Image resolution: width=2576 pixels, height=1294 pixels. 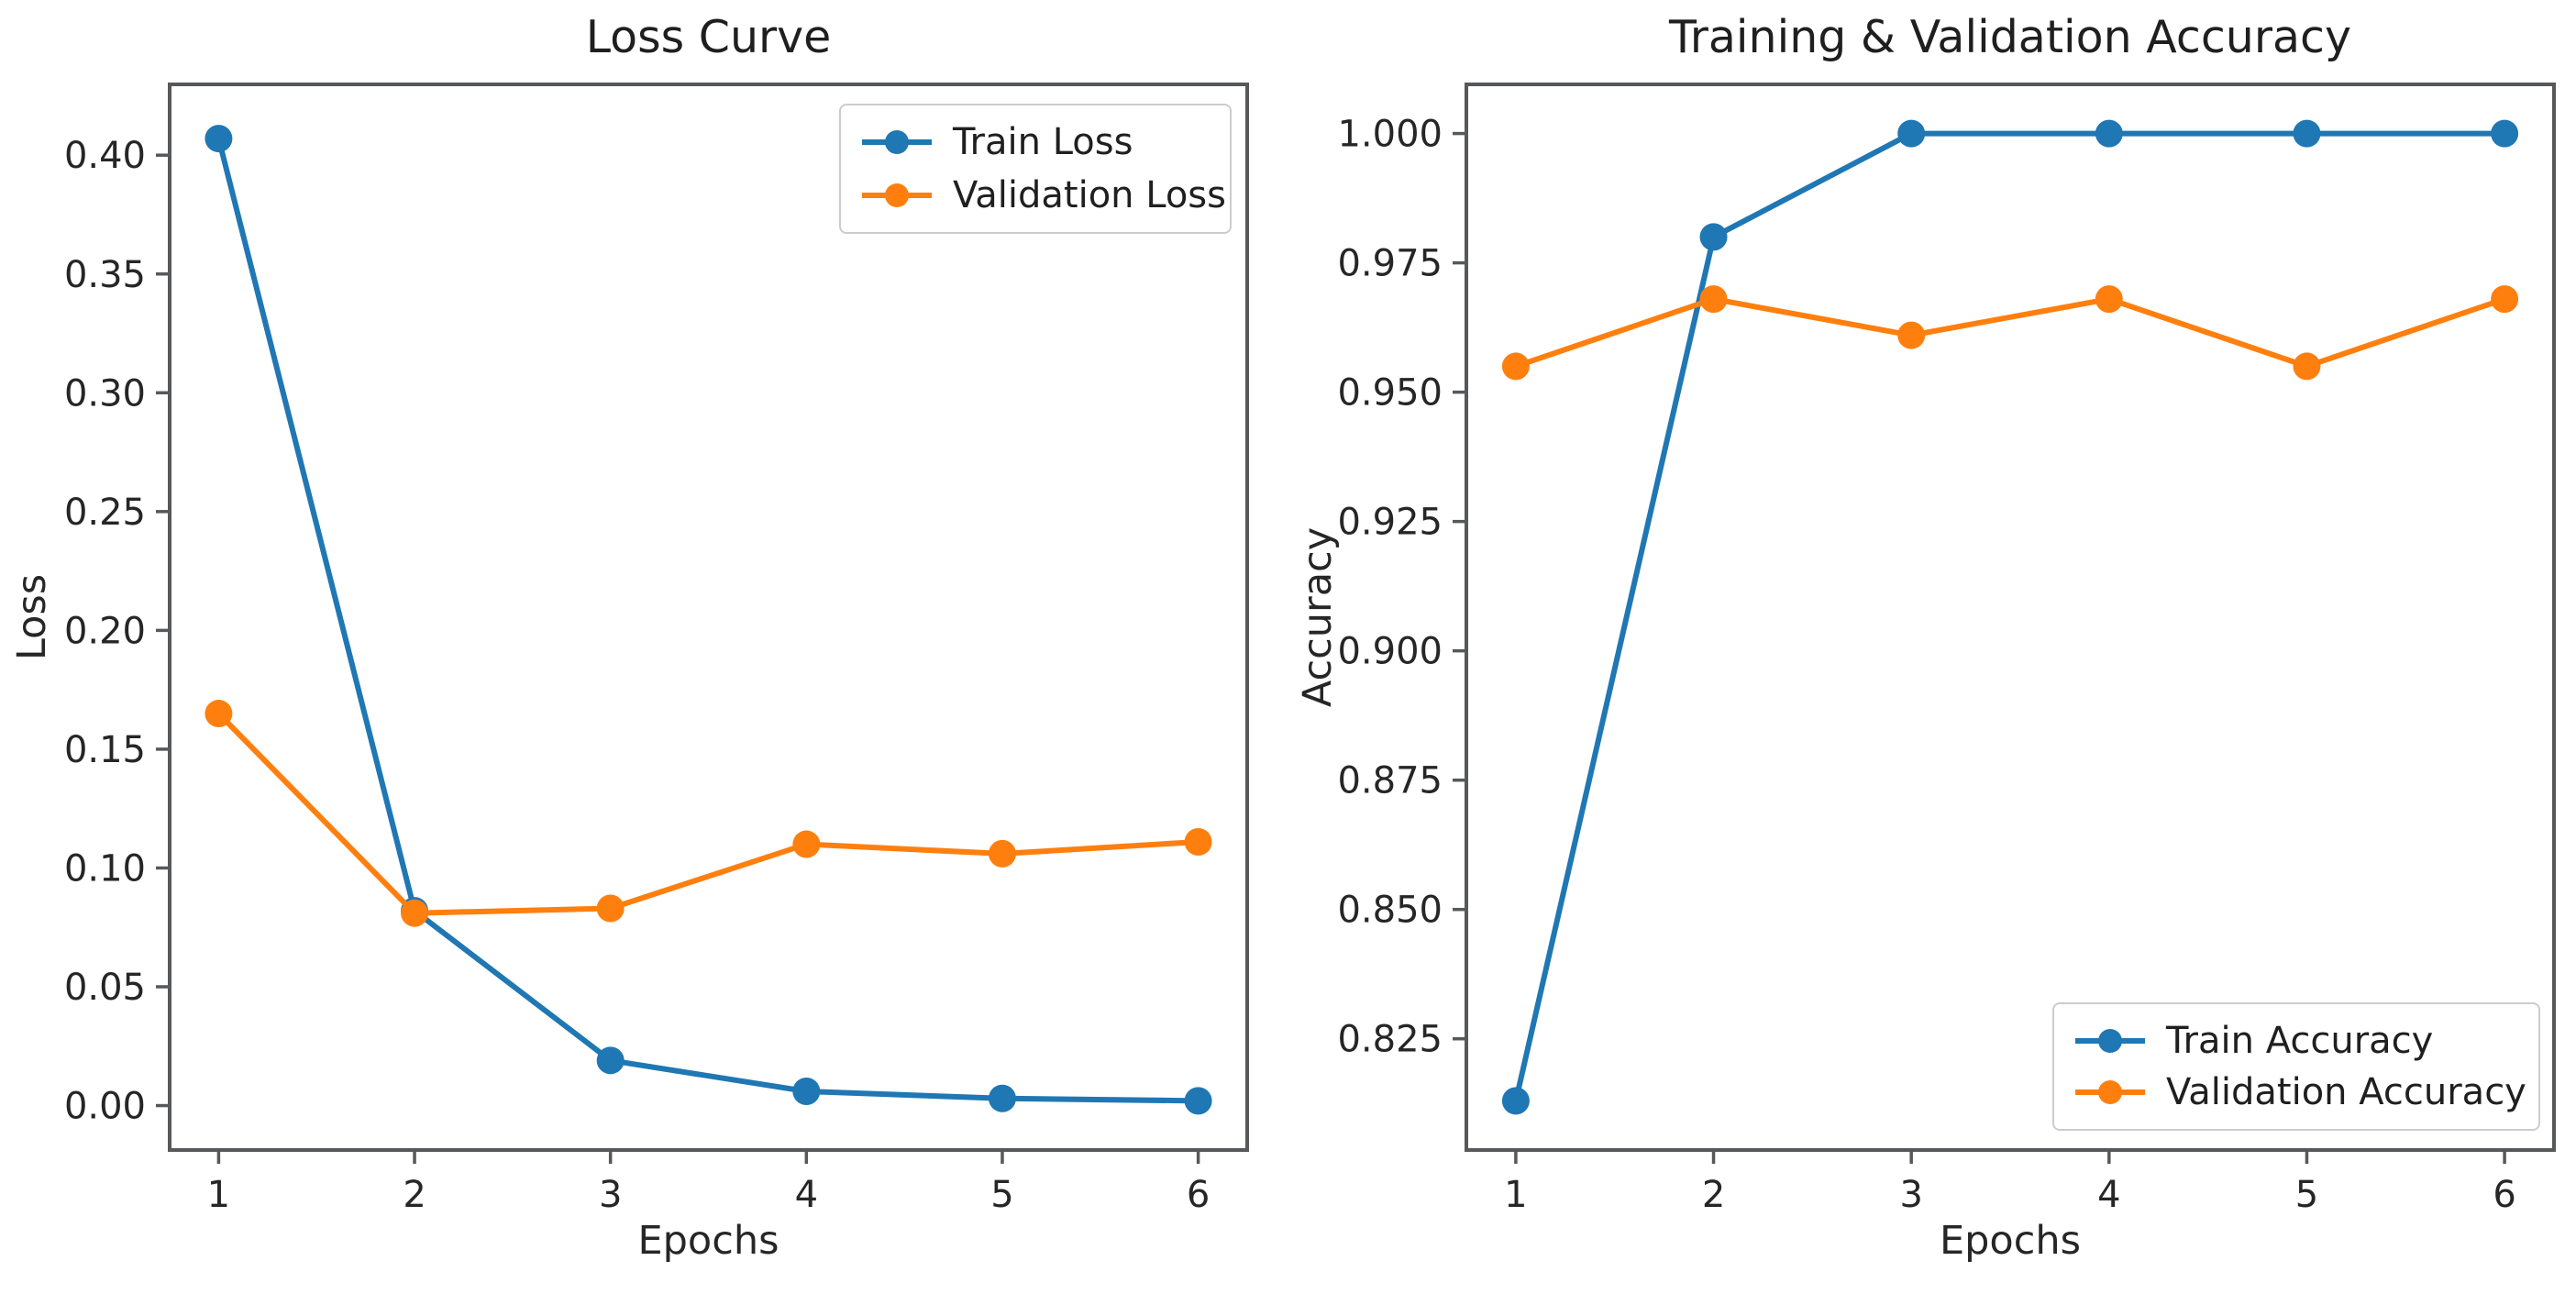 I want to click on validation-loss-line, so click(x=707, y=813).